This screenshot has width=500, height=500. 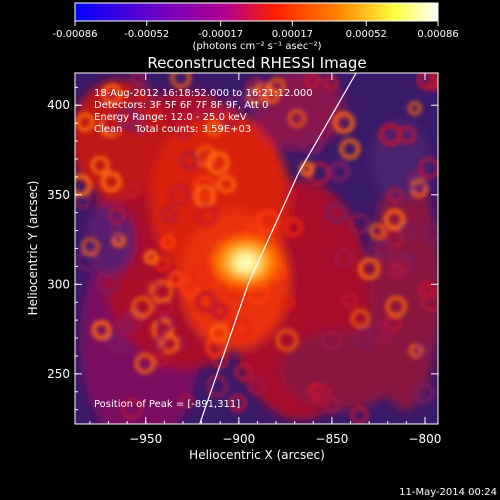 What do you see at coordinates (437, 34) in the screenshot?
I see `colorbar-tick-label: 0.00086` at bounding box center [437, 34].